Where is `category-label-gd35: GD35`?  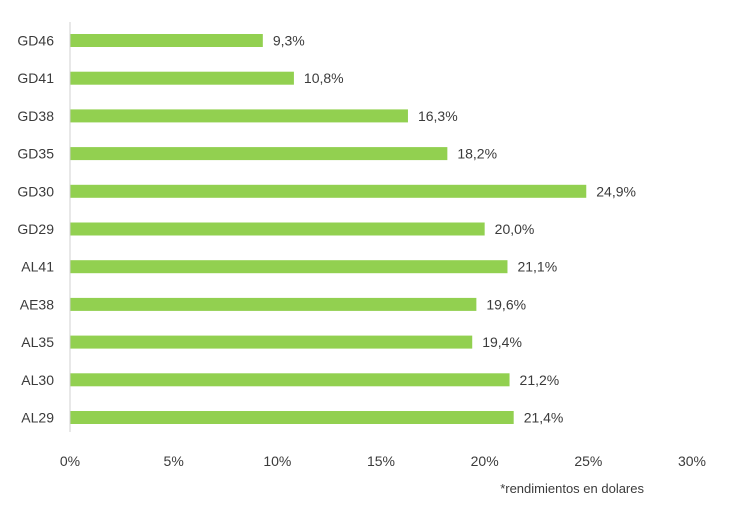 category-label-gd35: GD35 is located at coordinates (35, 154).